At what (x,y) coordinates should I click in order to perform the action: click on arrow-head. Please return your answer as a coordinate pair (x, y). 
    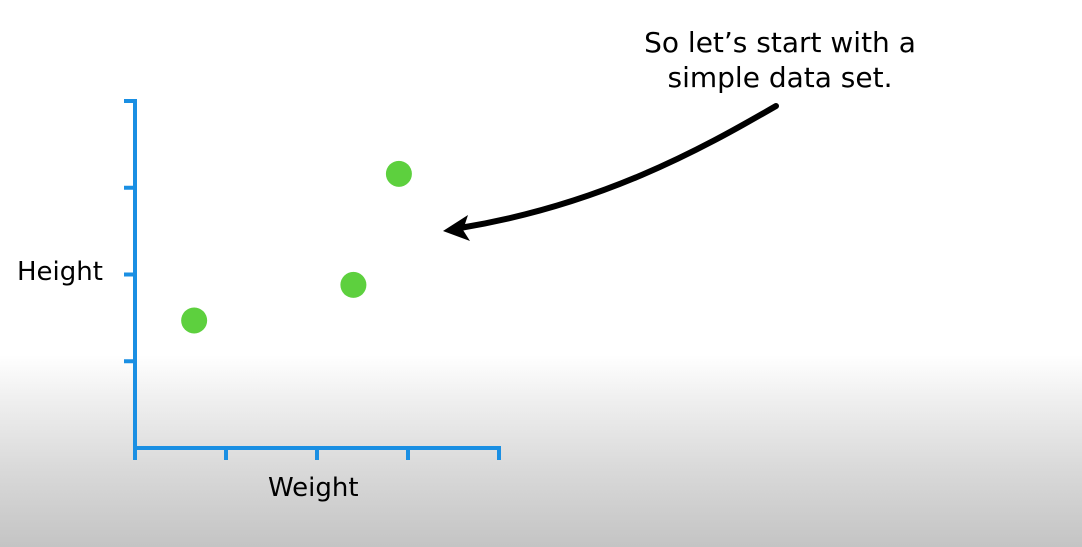
    Looking at the image, I should click on (456, 228).